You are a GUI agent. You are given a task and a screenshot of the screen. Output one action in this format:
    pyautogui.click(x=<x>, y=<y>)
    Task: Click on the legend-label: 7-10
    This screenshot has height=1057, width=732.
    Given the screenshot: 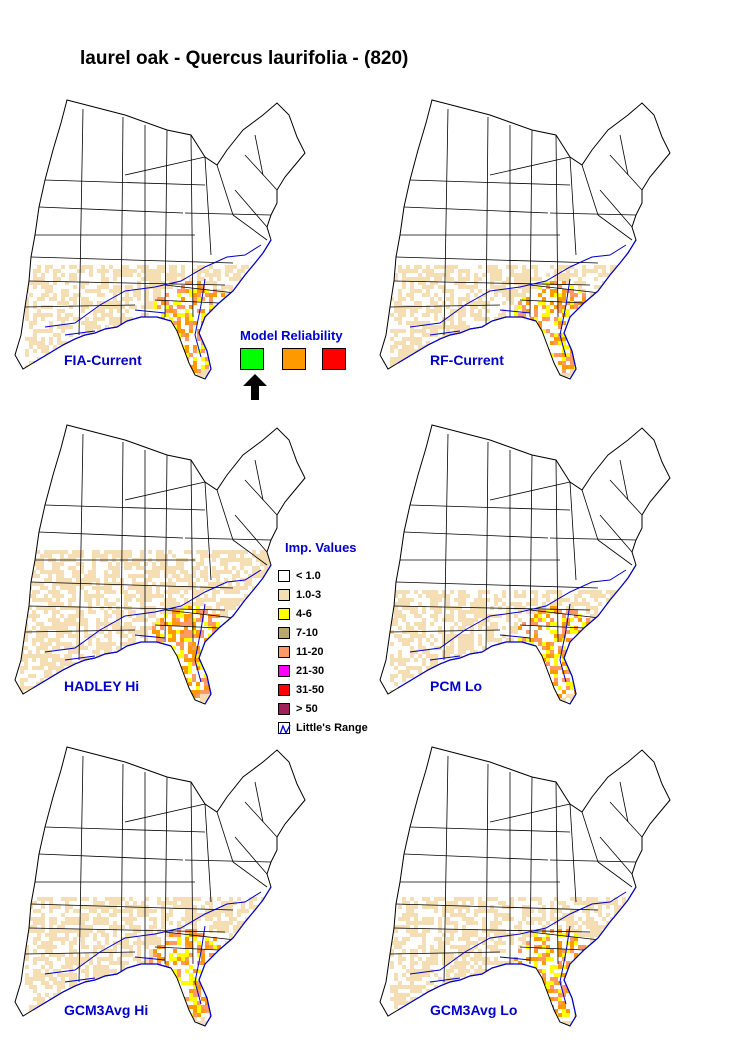 What is the action you would take?
    pyautogui.click(x=307, y=633)
    